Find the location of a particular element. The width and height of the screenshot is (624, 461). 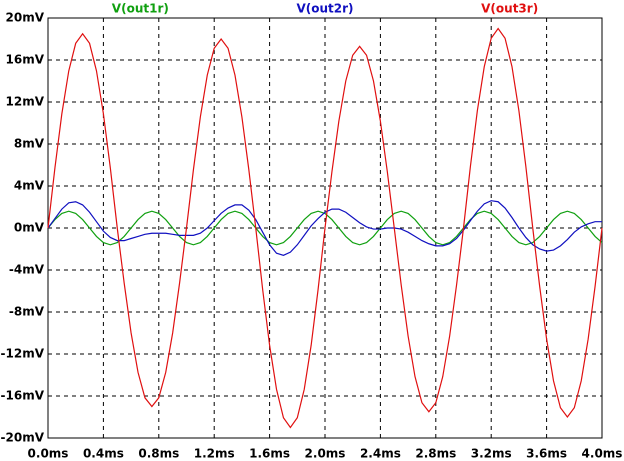

x-tick-label: 1.6ms is located at coordinates (269, 454).